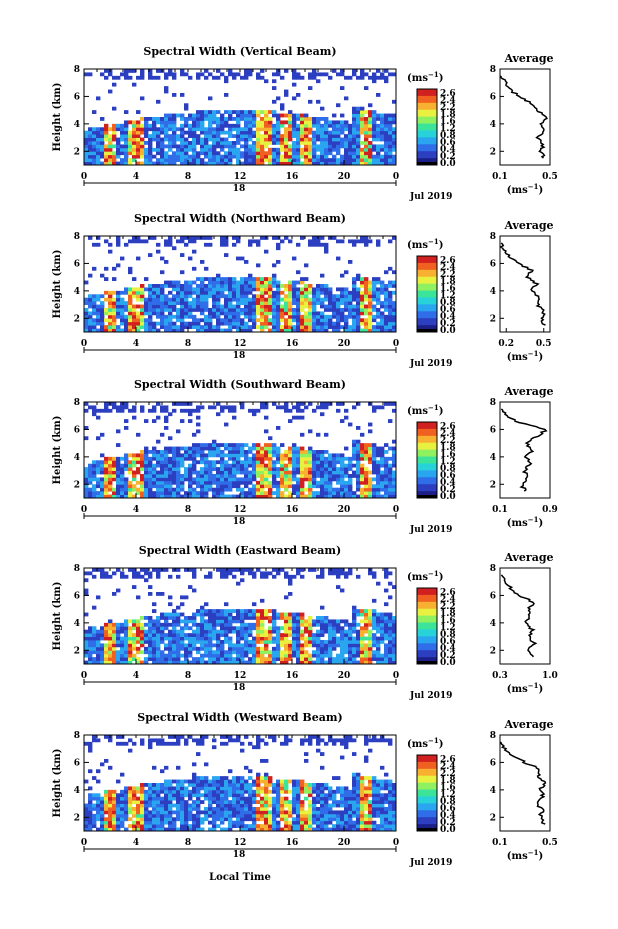  I want to click on profile-y-tick-label: 8, so click(493, 569).